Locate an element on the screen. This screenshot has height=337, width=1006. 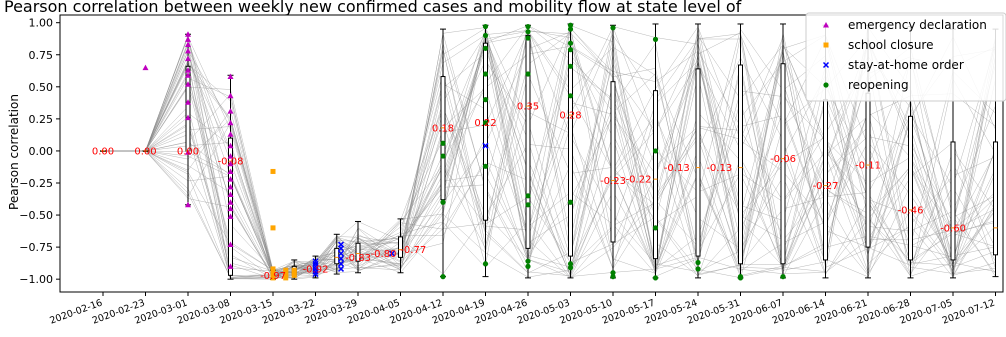
median-value-label: -0.23 is located at coordinates (613, 181).